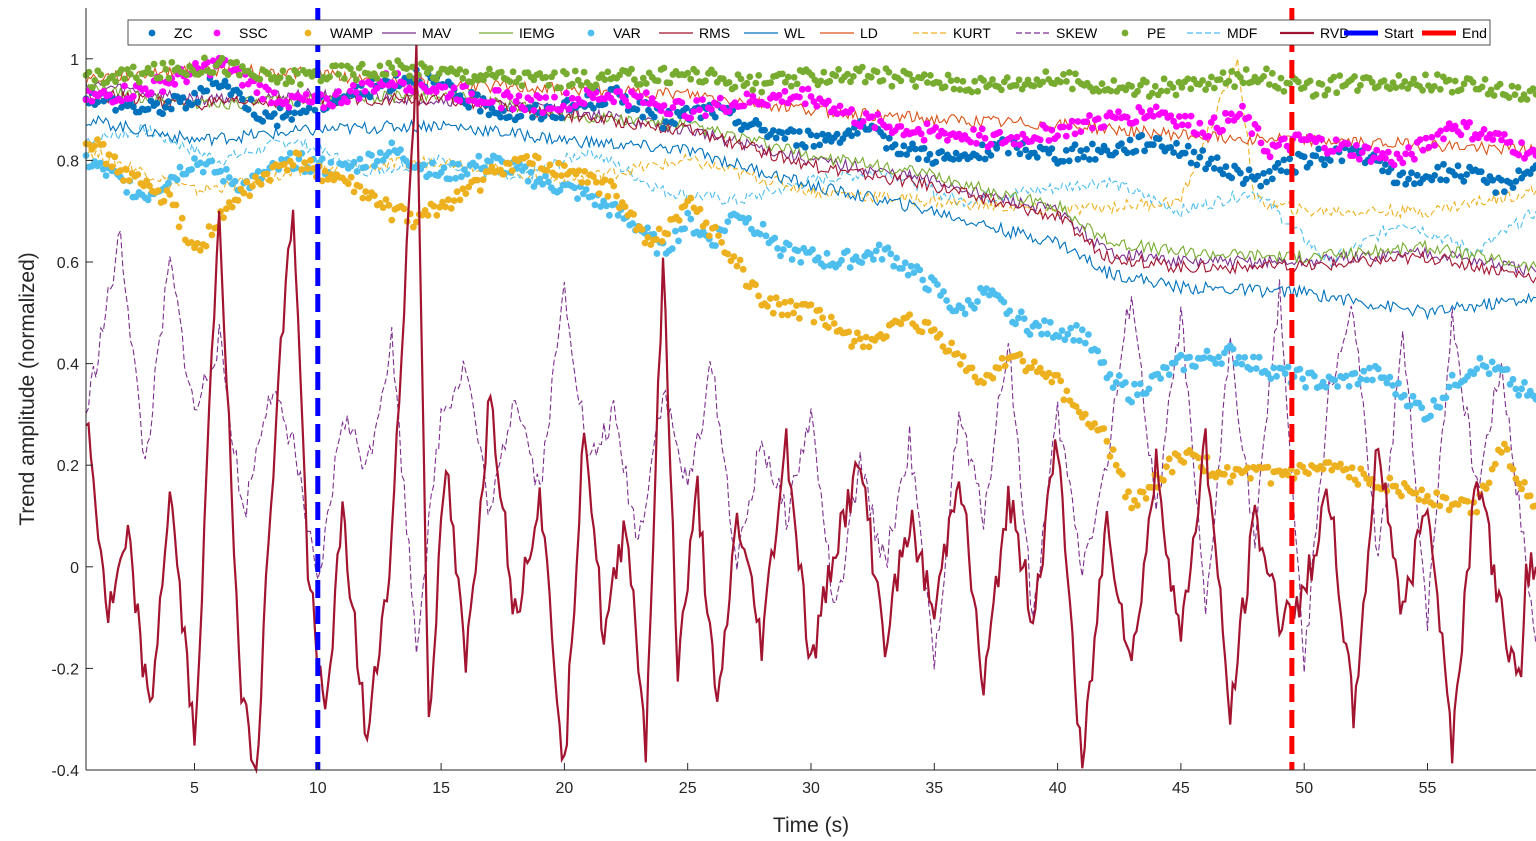  What do you see at coordinates (614, 33) in the screenshot?
I see `legend-item-var: VAR` at bounding box center [614, 33].